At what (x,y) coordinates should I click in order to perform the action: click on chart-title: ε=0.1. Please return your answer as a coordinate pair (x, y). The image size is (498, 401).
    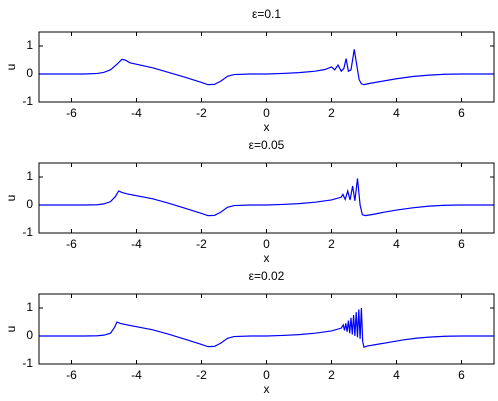
    Looking at the image, I should click on (266, 14).